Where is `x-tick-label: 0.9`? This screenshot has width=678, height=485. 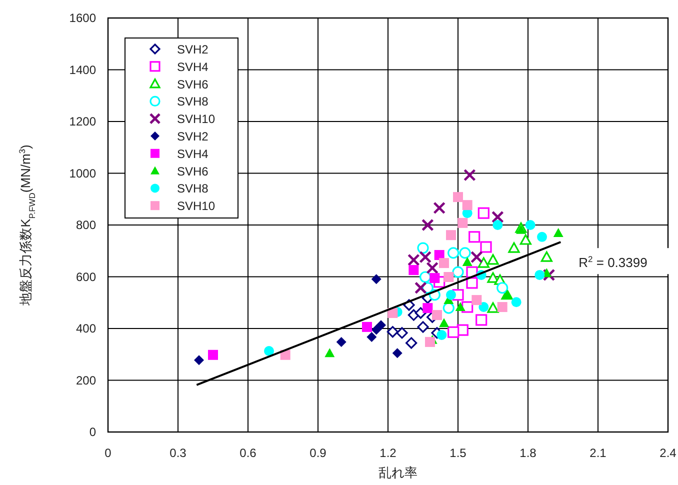
x-tick-label: 0.9 is located at coordinates (318, 453).